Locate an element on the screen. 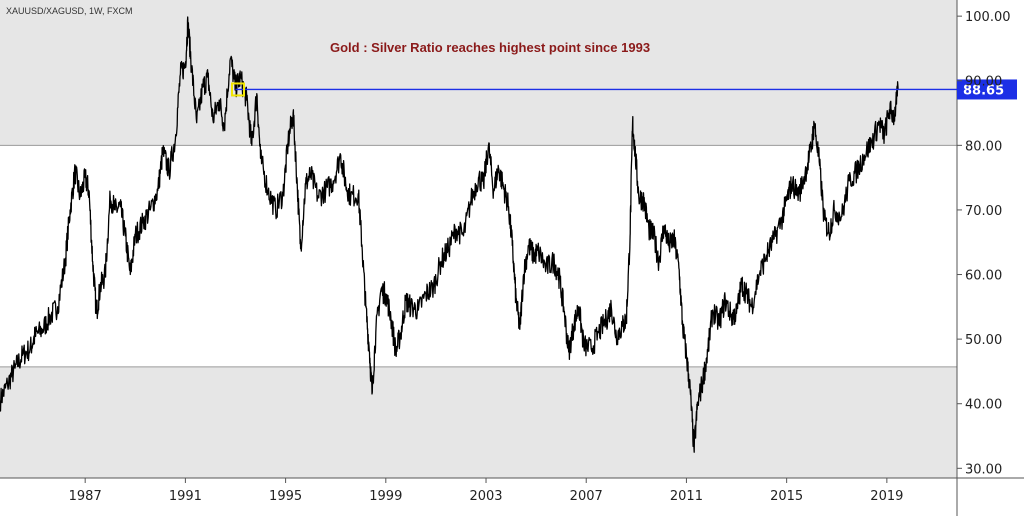 The width and height of the screenshot is (1024, 521). x-axis-ticks: 1987 1991 1995 1999 2003 2007 2011 2015 2019 is located at coordinates (486, 491).